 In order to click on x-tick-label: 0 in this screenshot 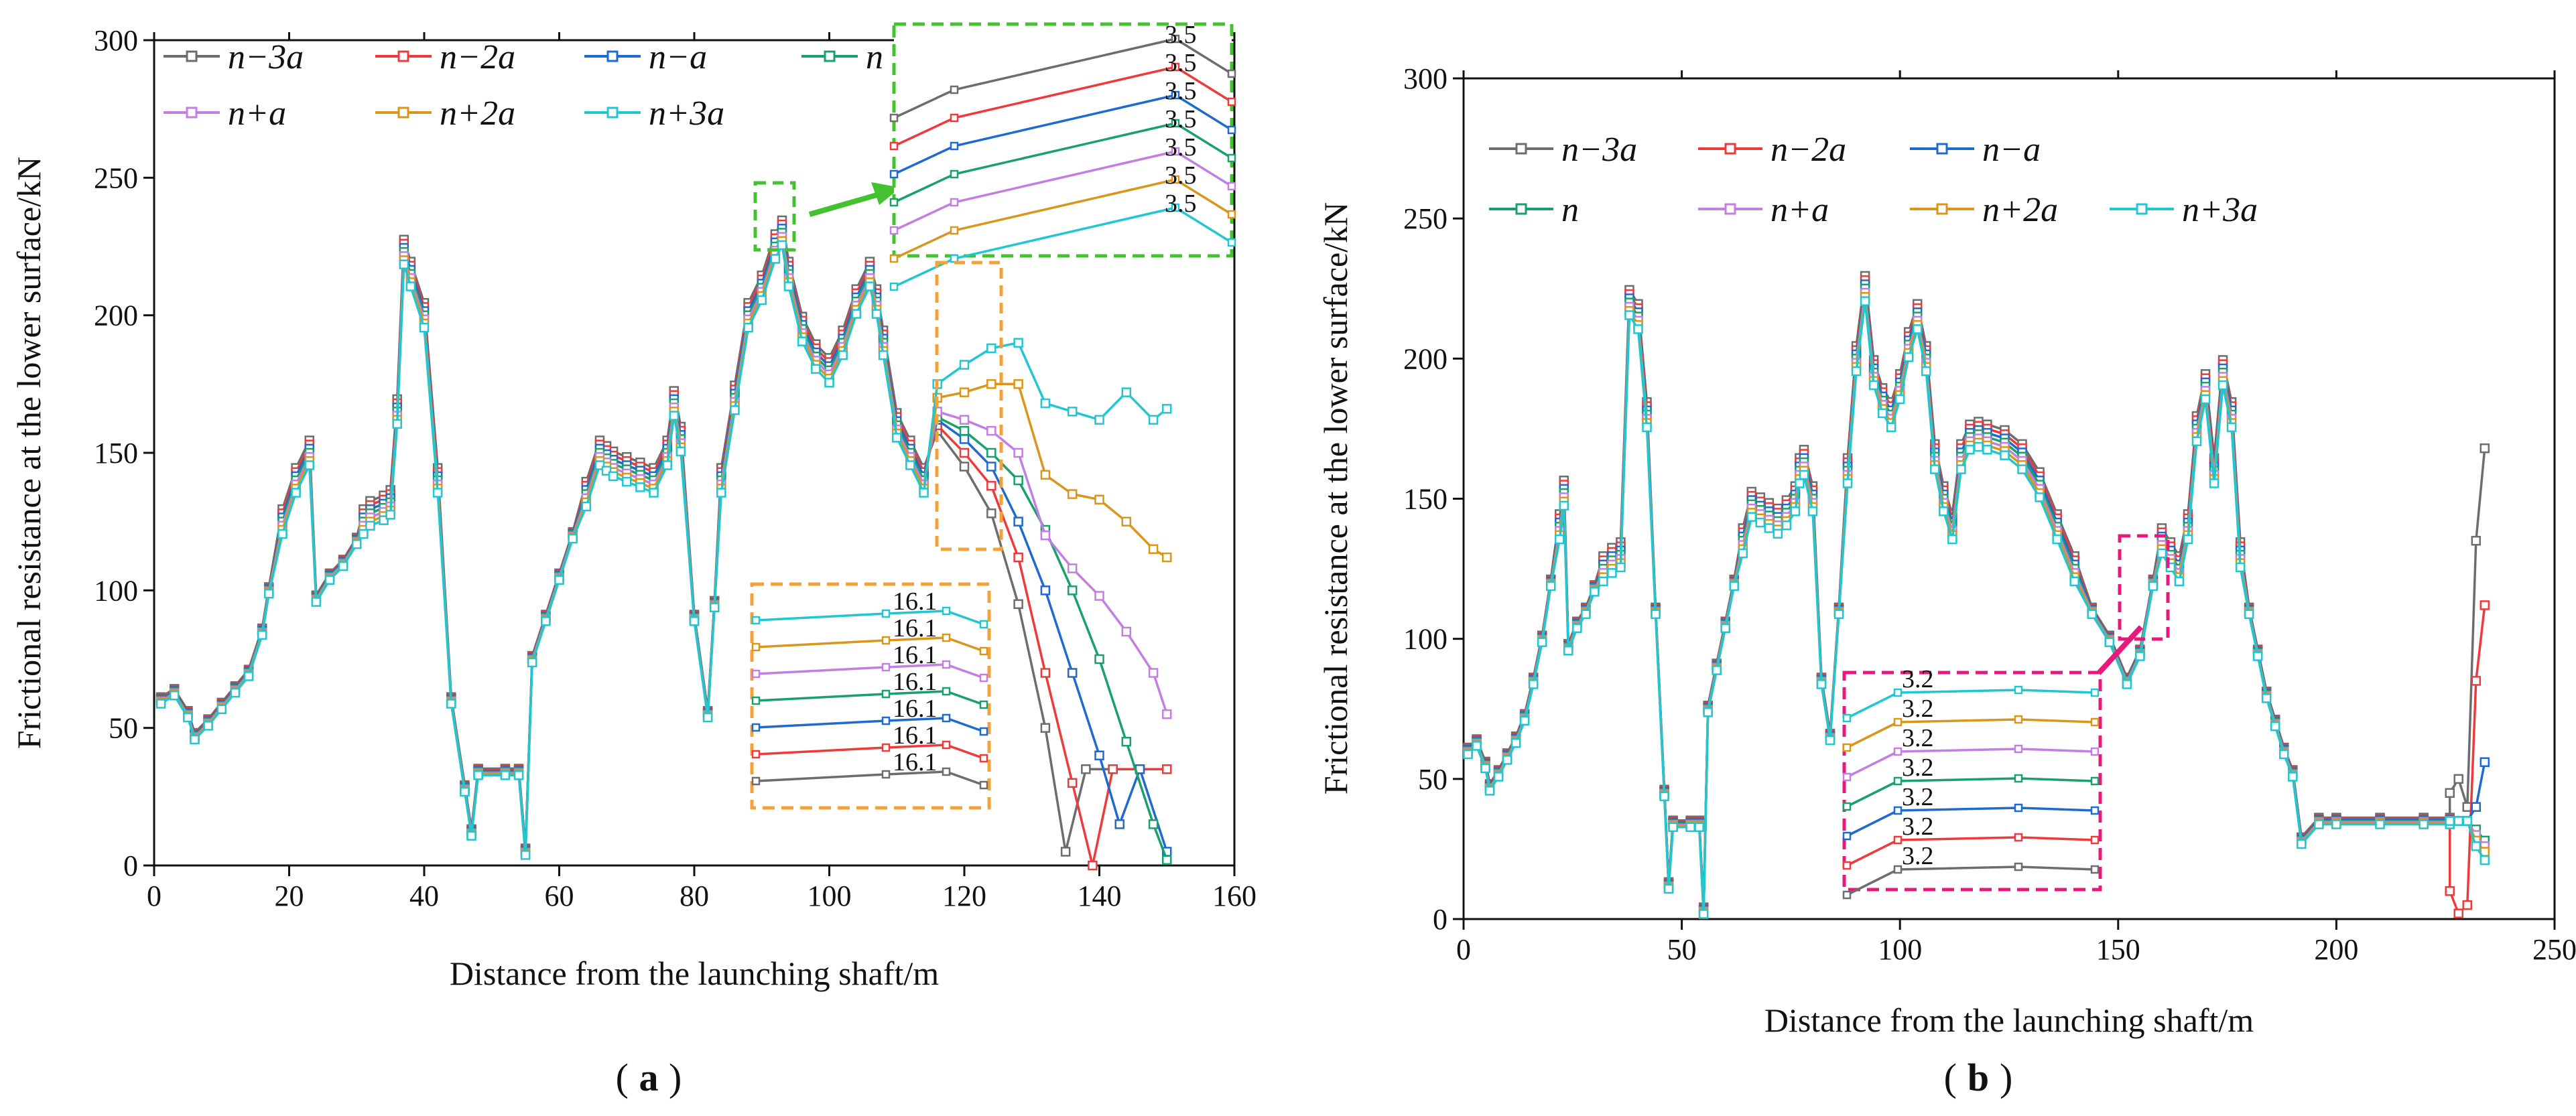, I will do `click(1463, 949)`.